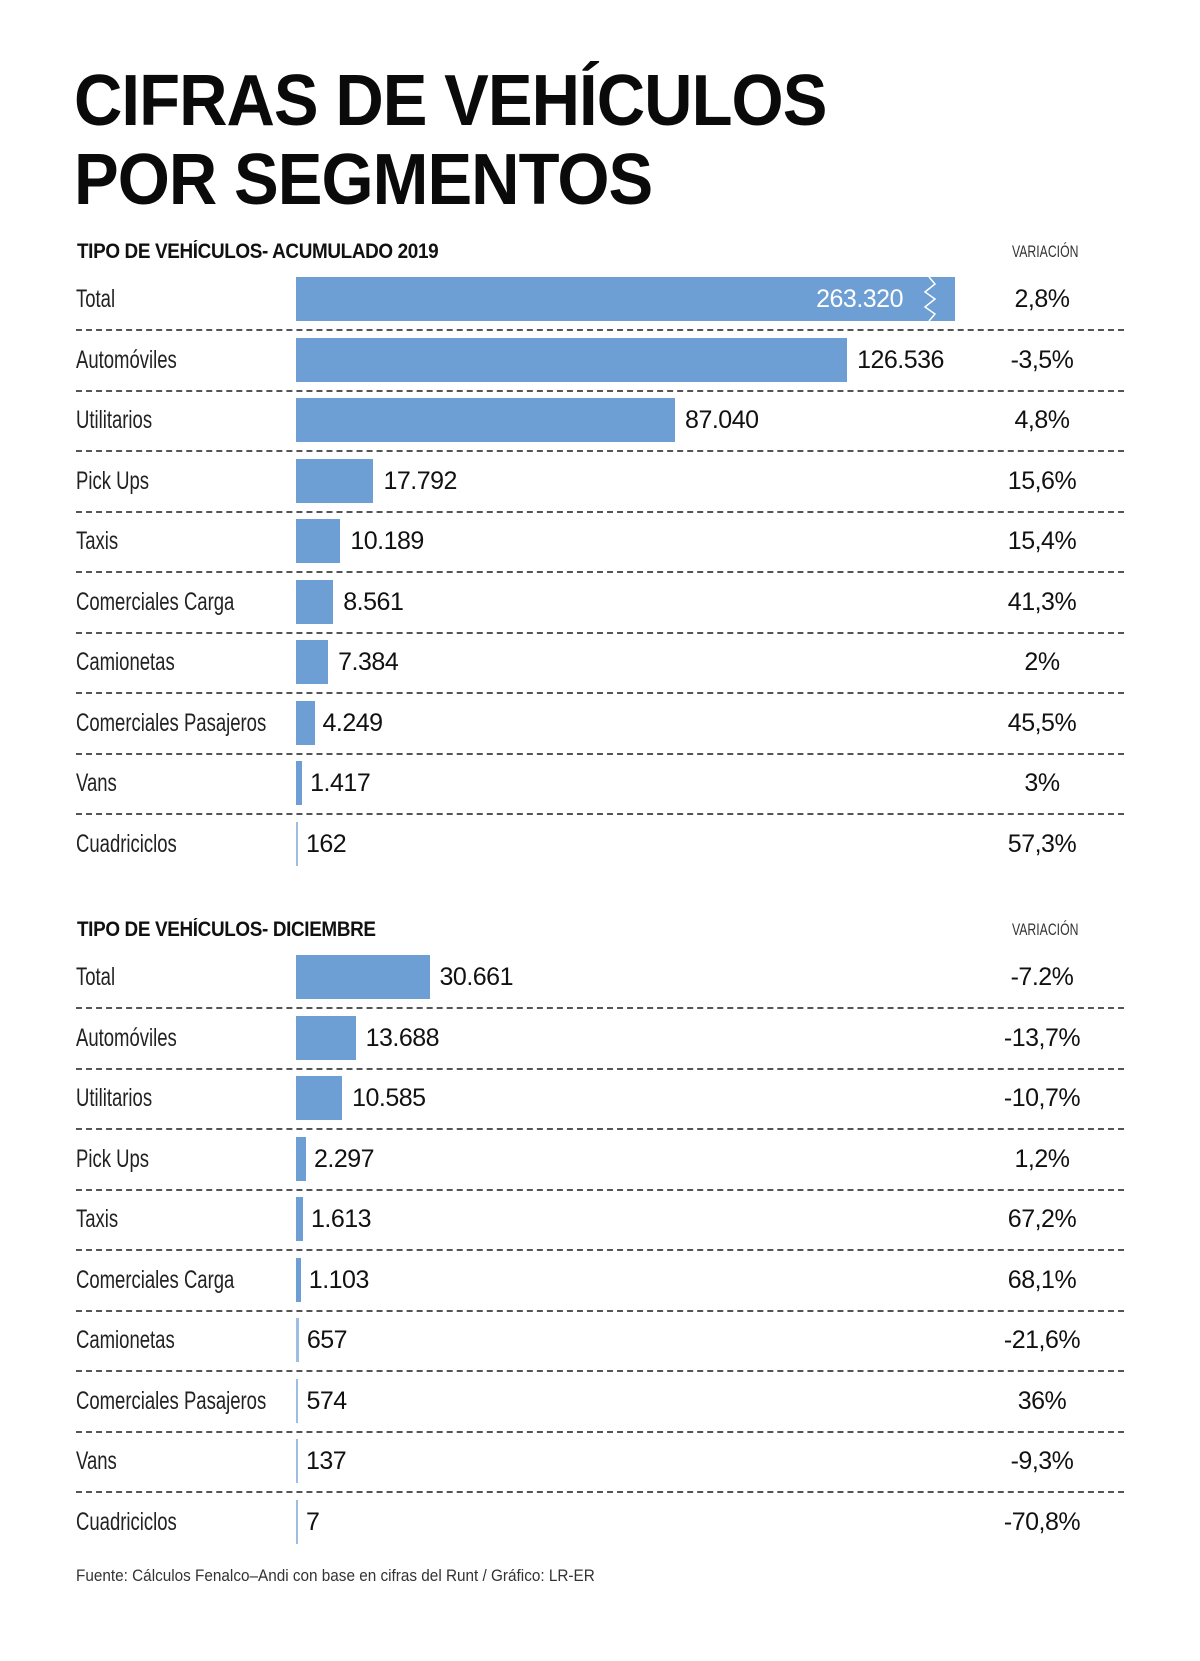 The width and height of the screenshot is (1200, 1661). Describe the element at coordinates (389, 1098) in the screenshot. I see `value-label: 10.585` at that location.